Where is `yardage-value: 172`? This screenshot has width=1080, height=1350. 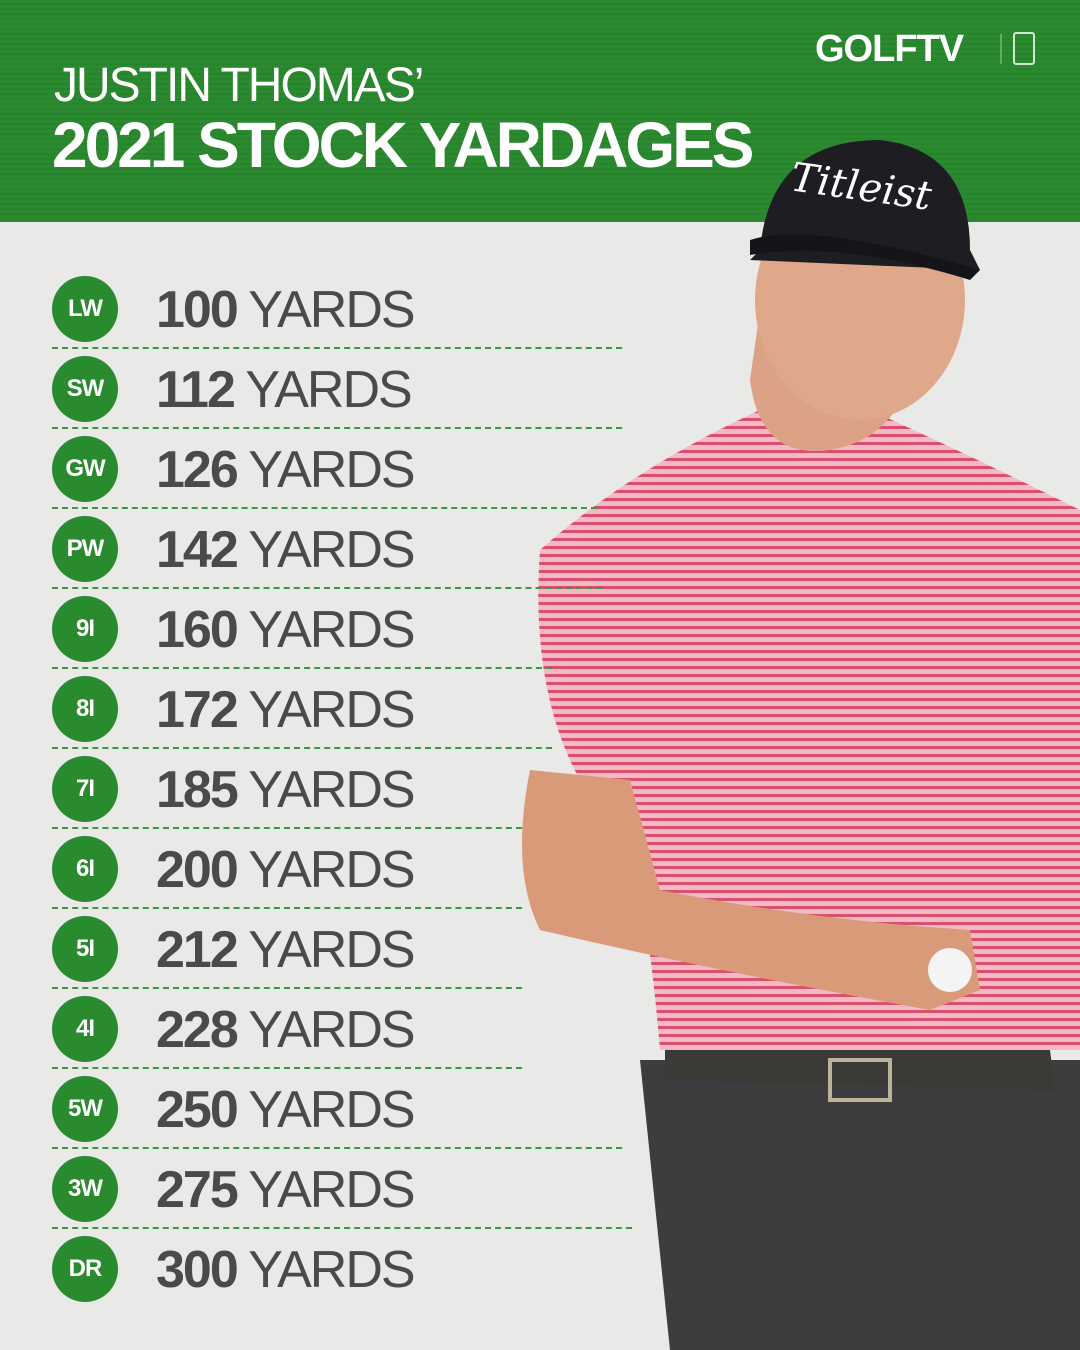 yardage-value: 172 is located at coordinates (197, 710).